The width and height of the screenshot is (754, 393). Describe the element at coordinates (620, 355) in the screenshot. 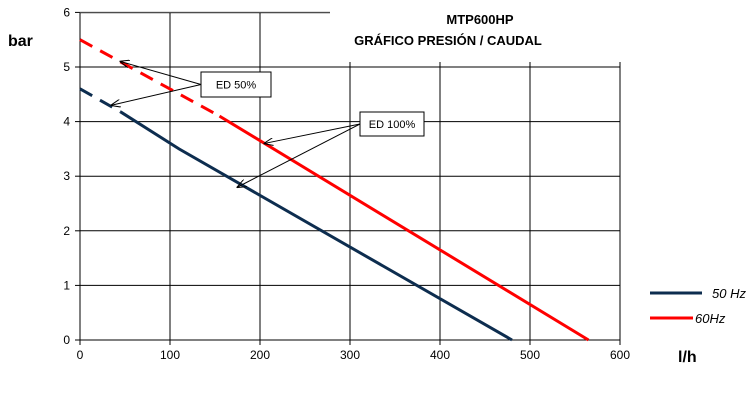

I see `x-tick-label-600: 600` at that location.